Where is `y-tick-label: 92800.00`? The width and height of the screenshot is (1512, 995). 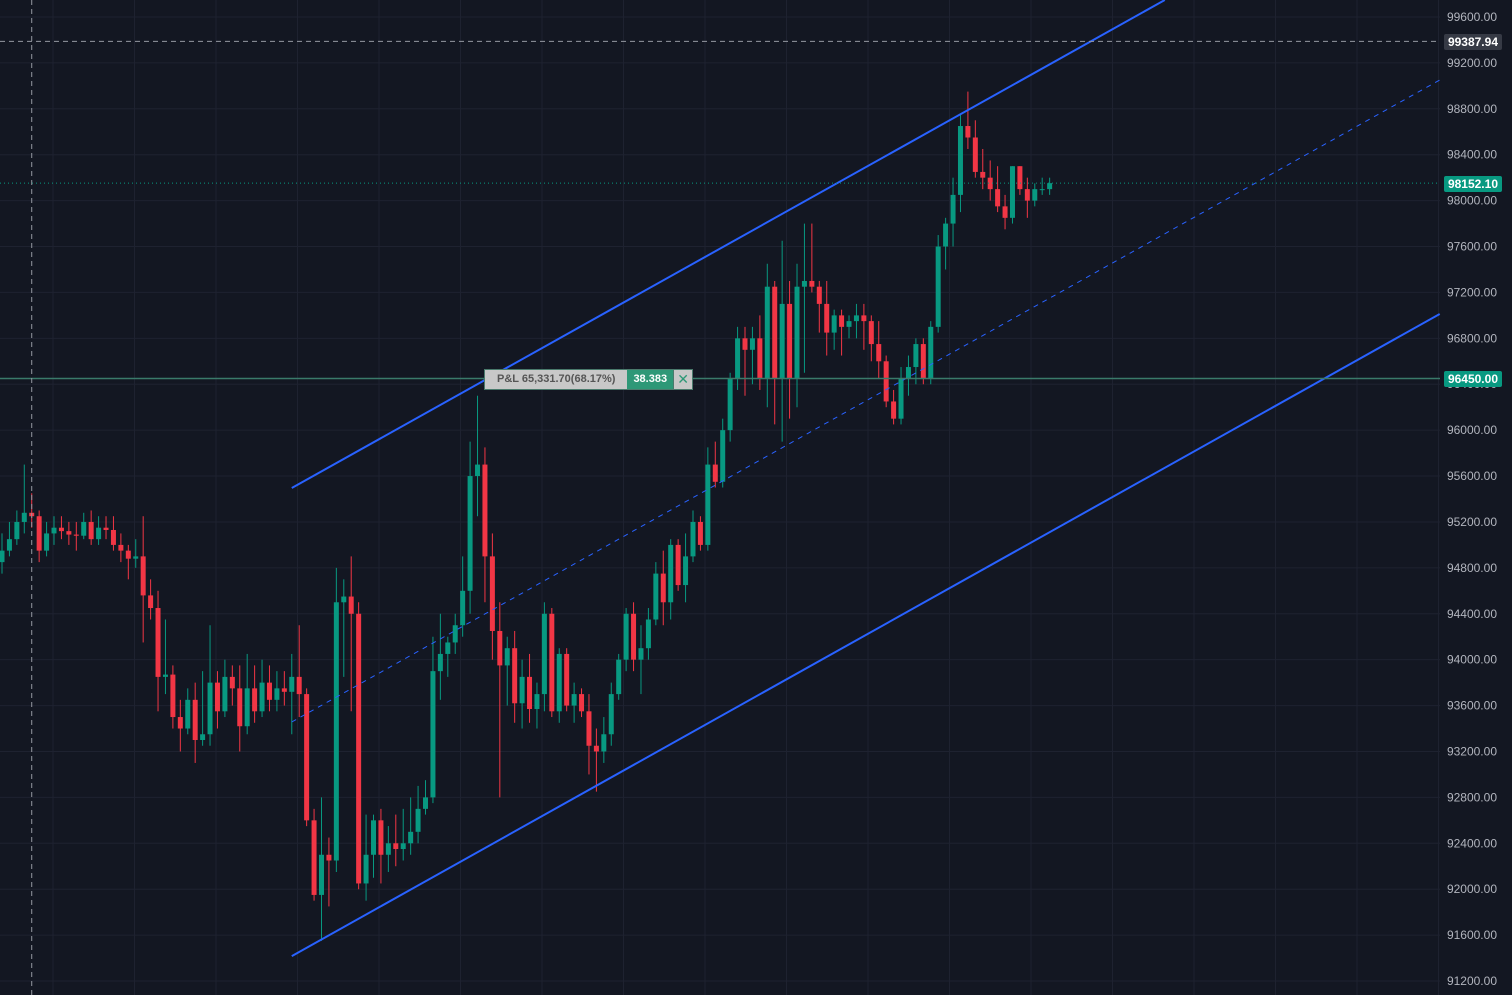
y-tick-label: 92800.00 is located at coordinates (1472, 797).